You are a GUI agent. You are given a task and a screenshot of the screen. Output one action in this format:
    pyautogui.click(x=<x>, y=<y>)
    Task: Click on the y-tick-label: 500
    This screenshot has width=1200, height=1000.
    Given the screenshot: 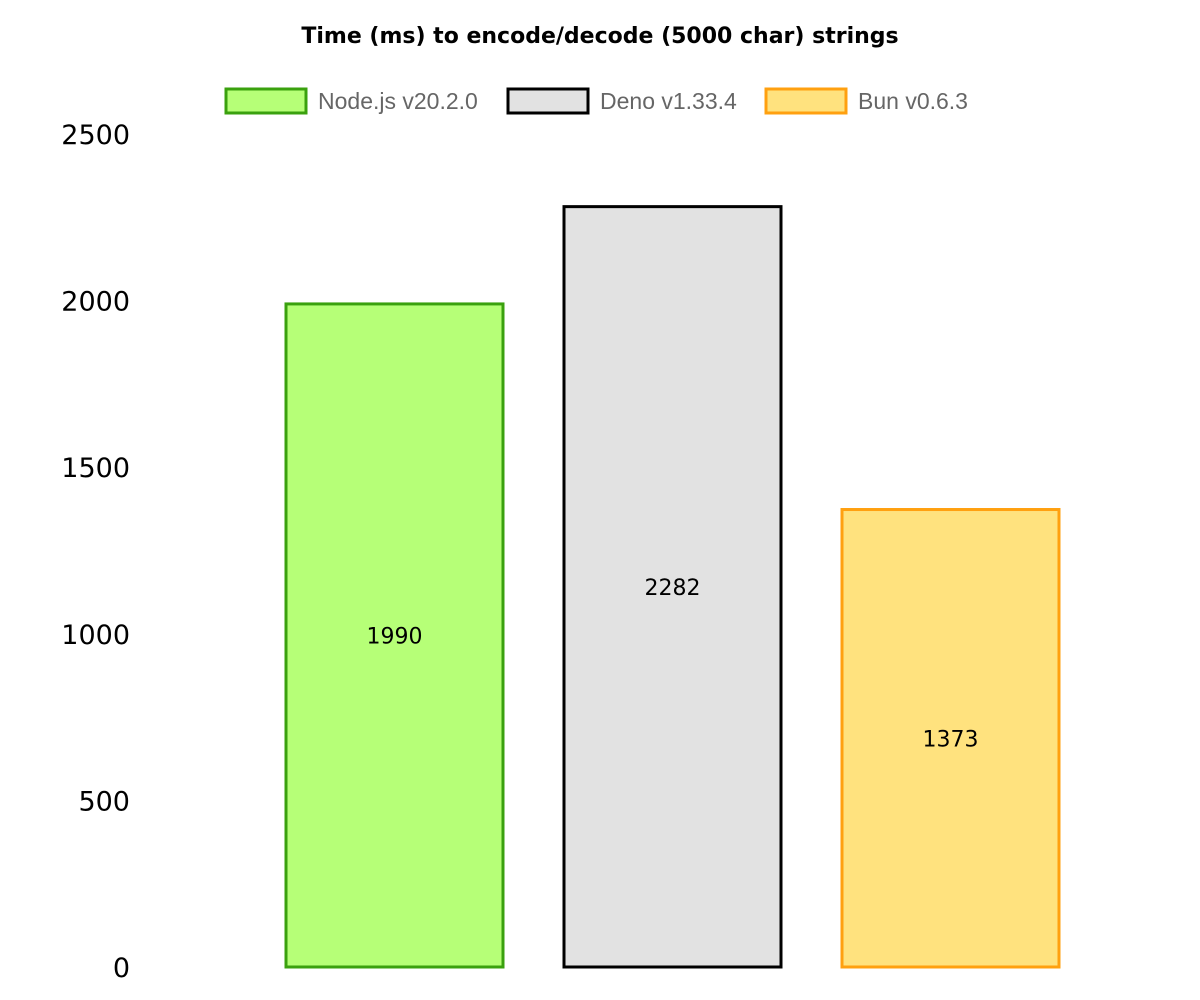 What is the action you would take?
    pyautogui.click(x=104, y=801)
    